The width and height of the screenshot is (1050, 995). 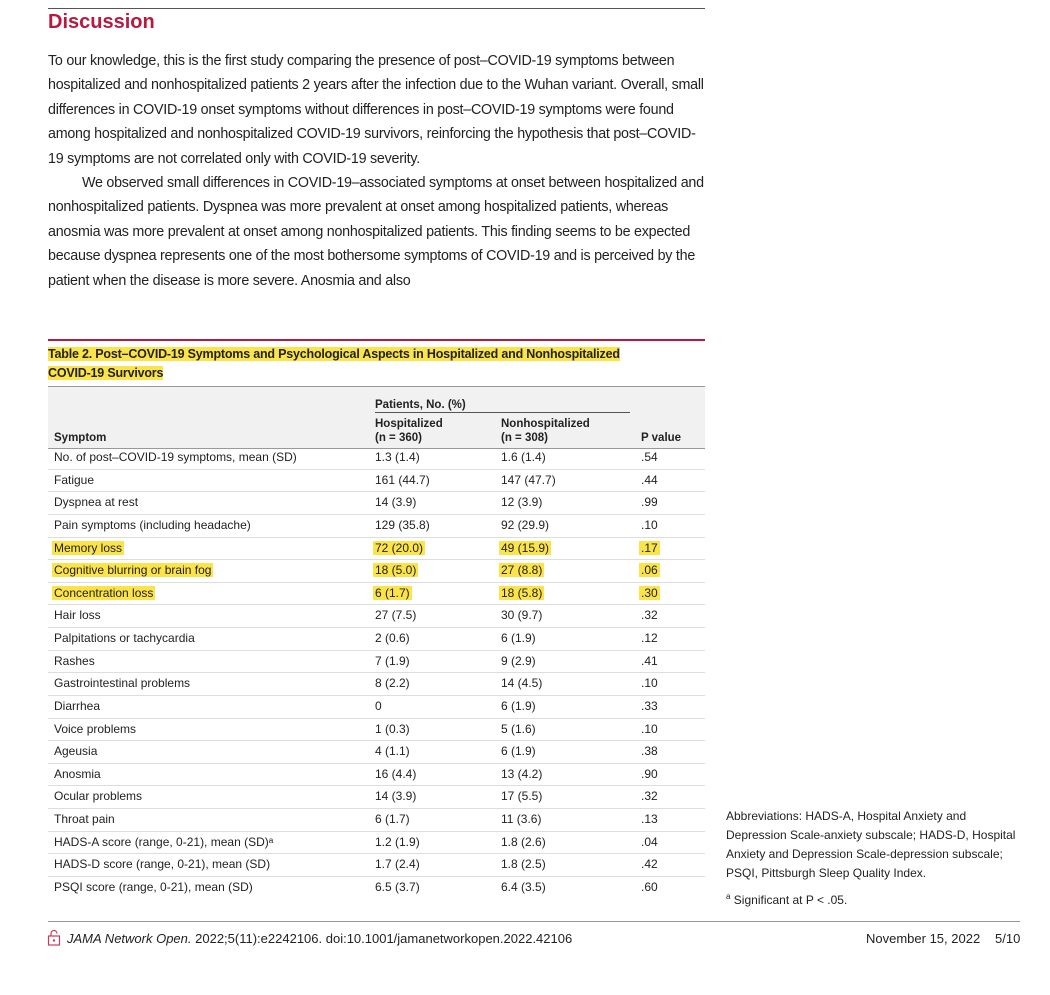 I want to click on lock-icon, so click(x=54, y=937).